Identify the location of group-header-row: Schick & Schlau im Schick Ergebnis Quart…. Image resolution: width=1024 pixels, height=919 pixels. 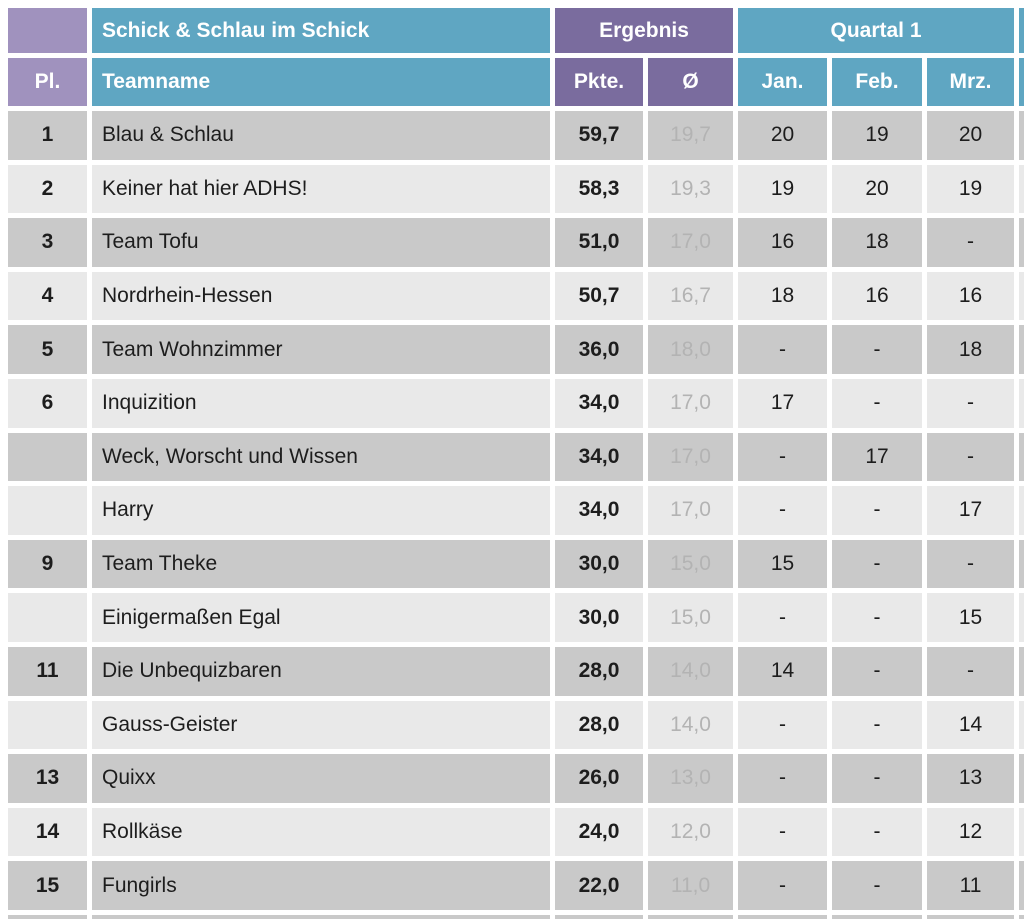
(516, 30).